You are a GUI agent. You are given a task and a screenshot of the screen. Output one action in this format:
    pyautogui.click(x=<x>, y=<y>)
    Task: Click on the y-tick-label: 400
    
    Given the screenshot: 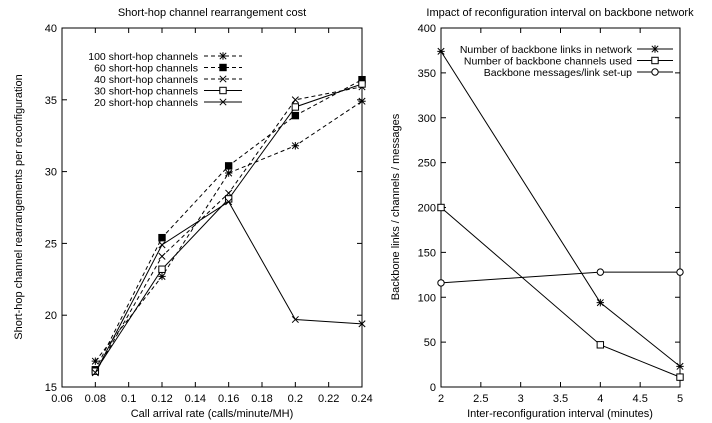 What is the action you would take?
    pyautogui.click(x=427, y=29)
    